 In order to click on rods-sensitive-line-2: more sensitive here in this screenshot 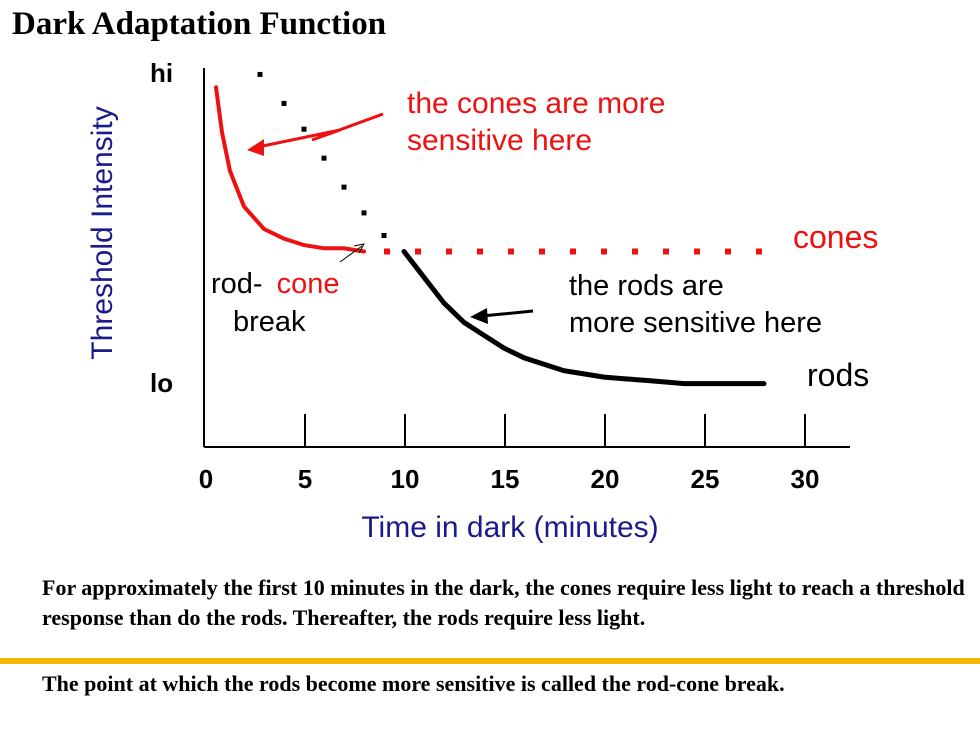, I will do `click(695, 323)`.